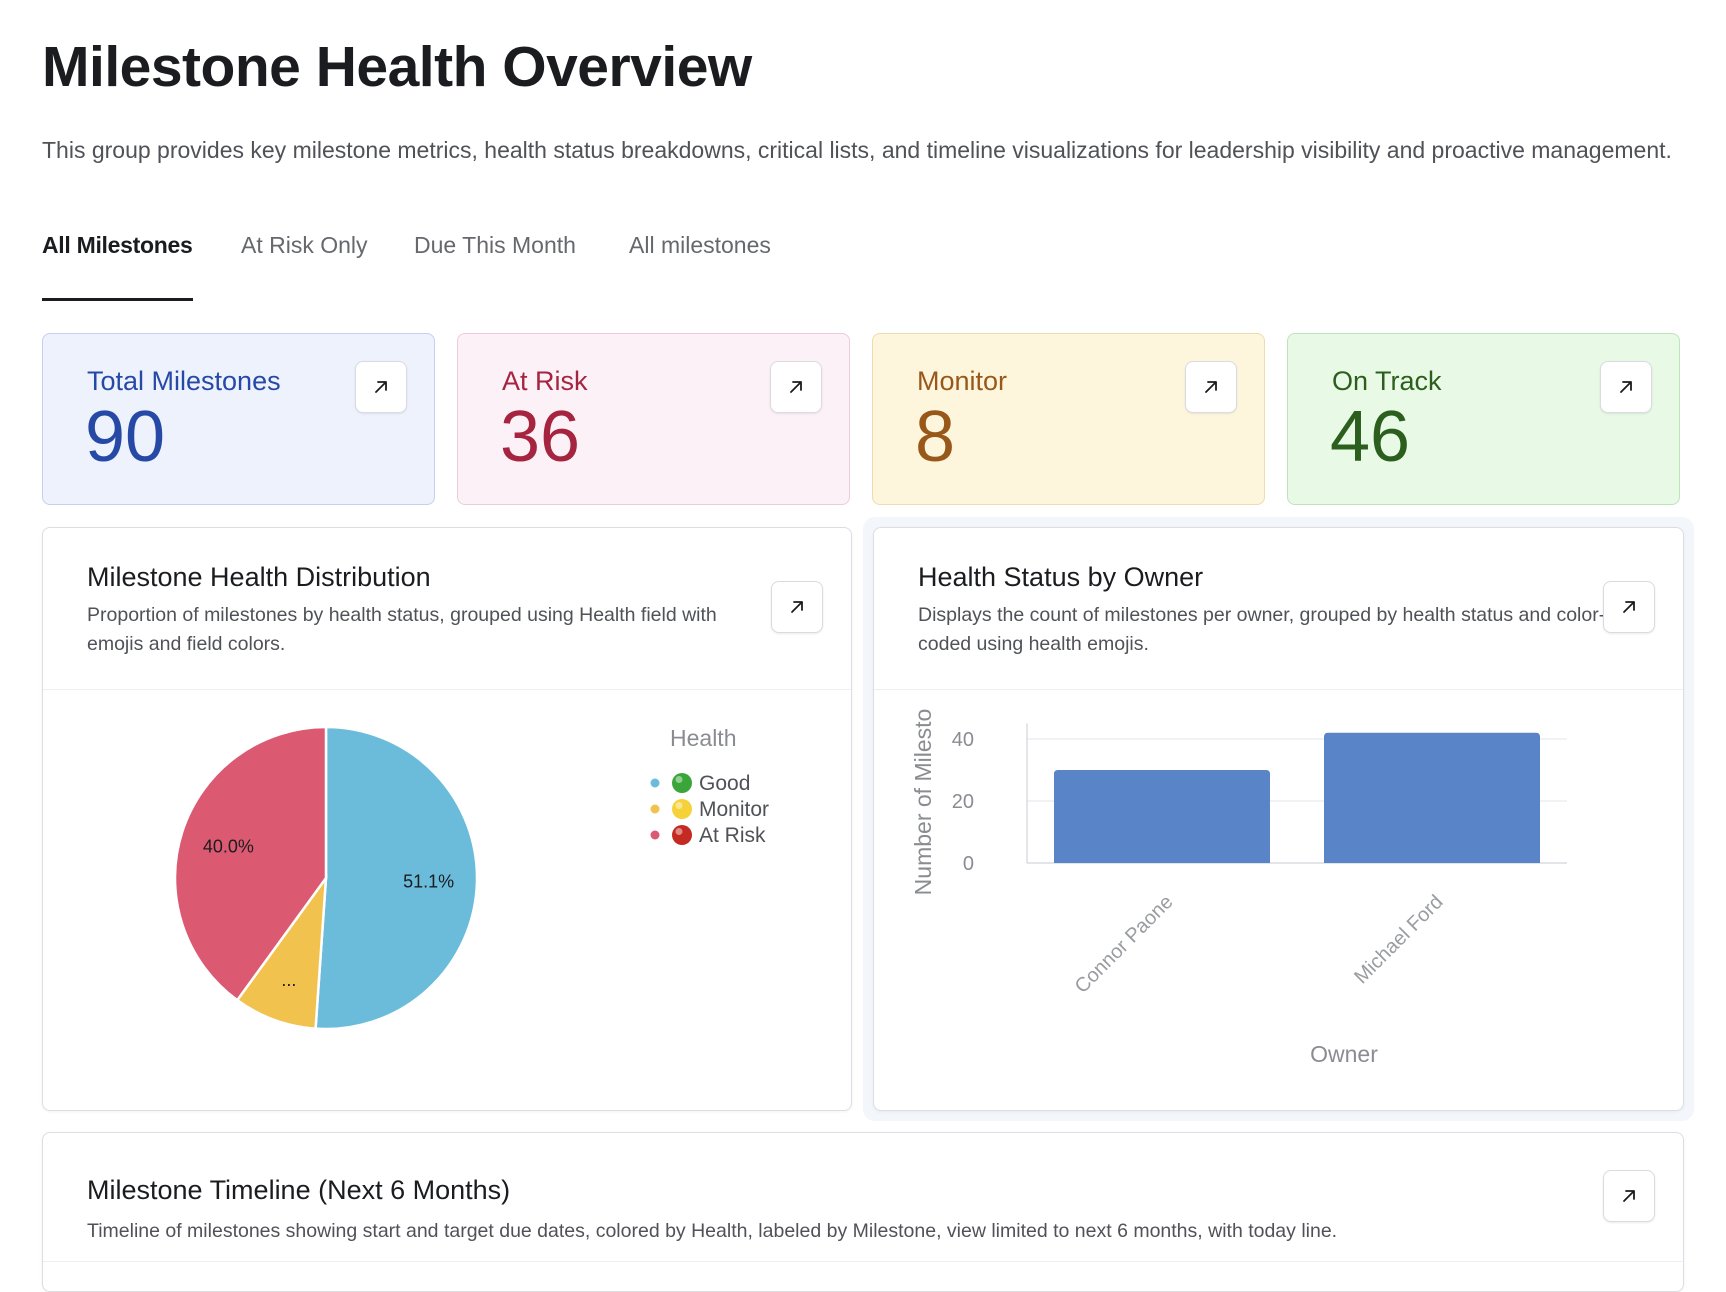  What do you see at coordinates (963, 802) in the screenshot?
I see `y-tick-label: 20` at bounding box center [963, 802].